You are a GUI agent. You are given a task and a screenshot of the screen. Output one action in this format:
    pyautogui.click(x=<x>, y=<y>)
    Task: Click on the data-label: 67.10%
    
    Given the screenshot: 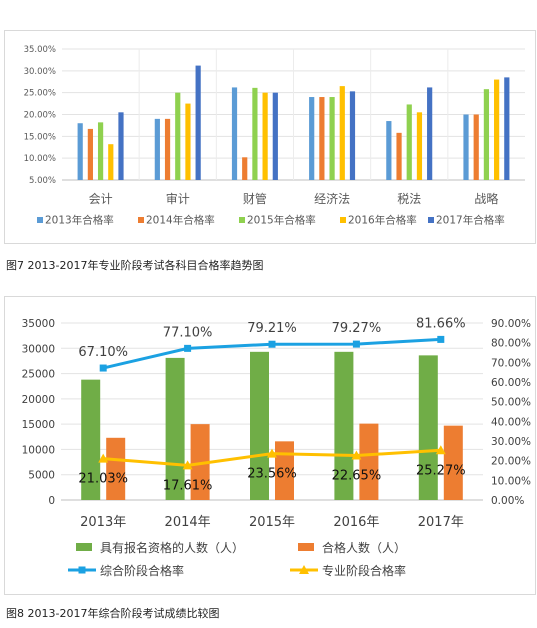 What is the action you would take?
    pyautogui.click(x=103, y=352)
    